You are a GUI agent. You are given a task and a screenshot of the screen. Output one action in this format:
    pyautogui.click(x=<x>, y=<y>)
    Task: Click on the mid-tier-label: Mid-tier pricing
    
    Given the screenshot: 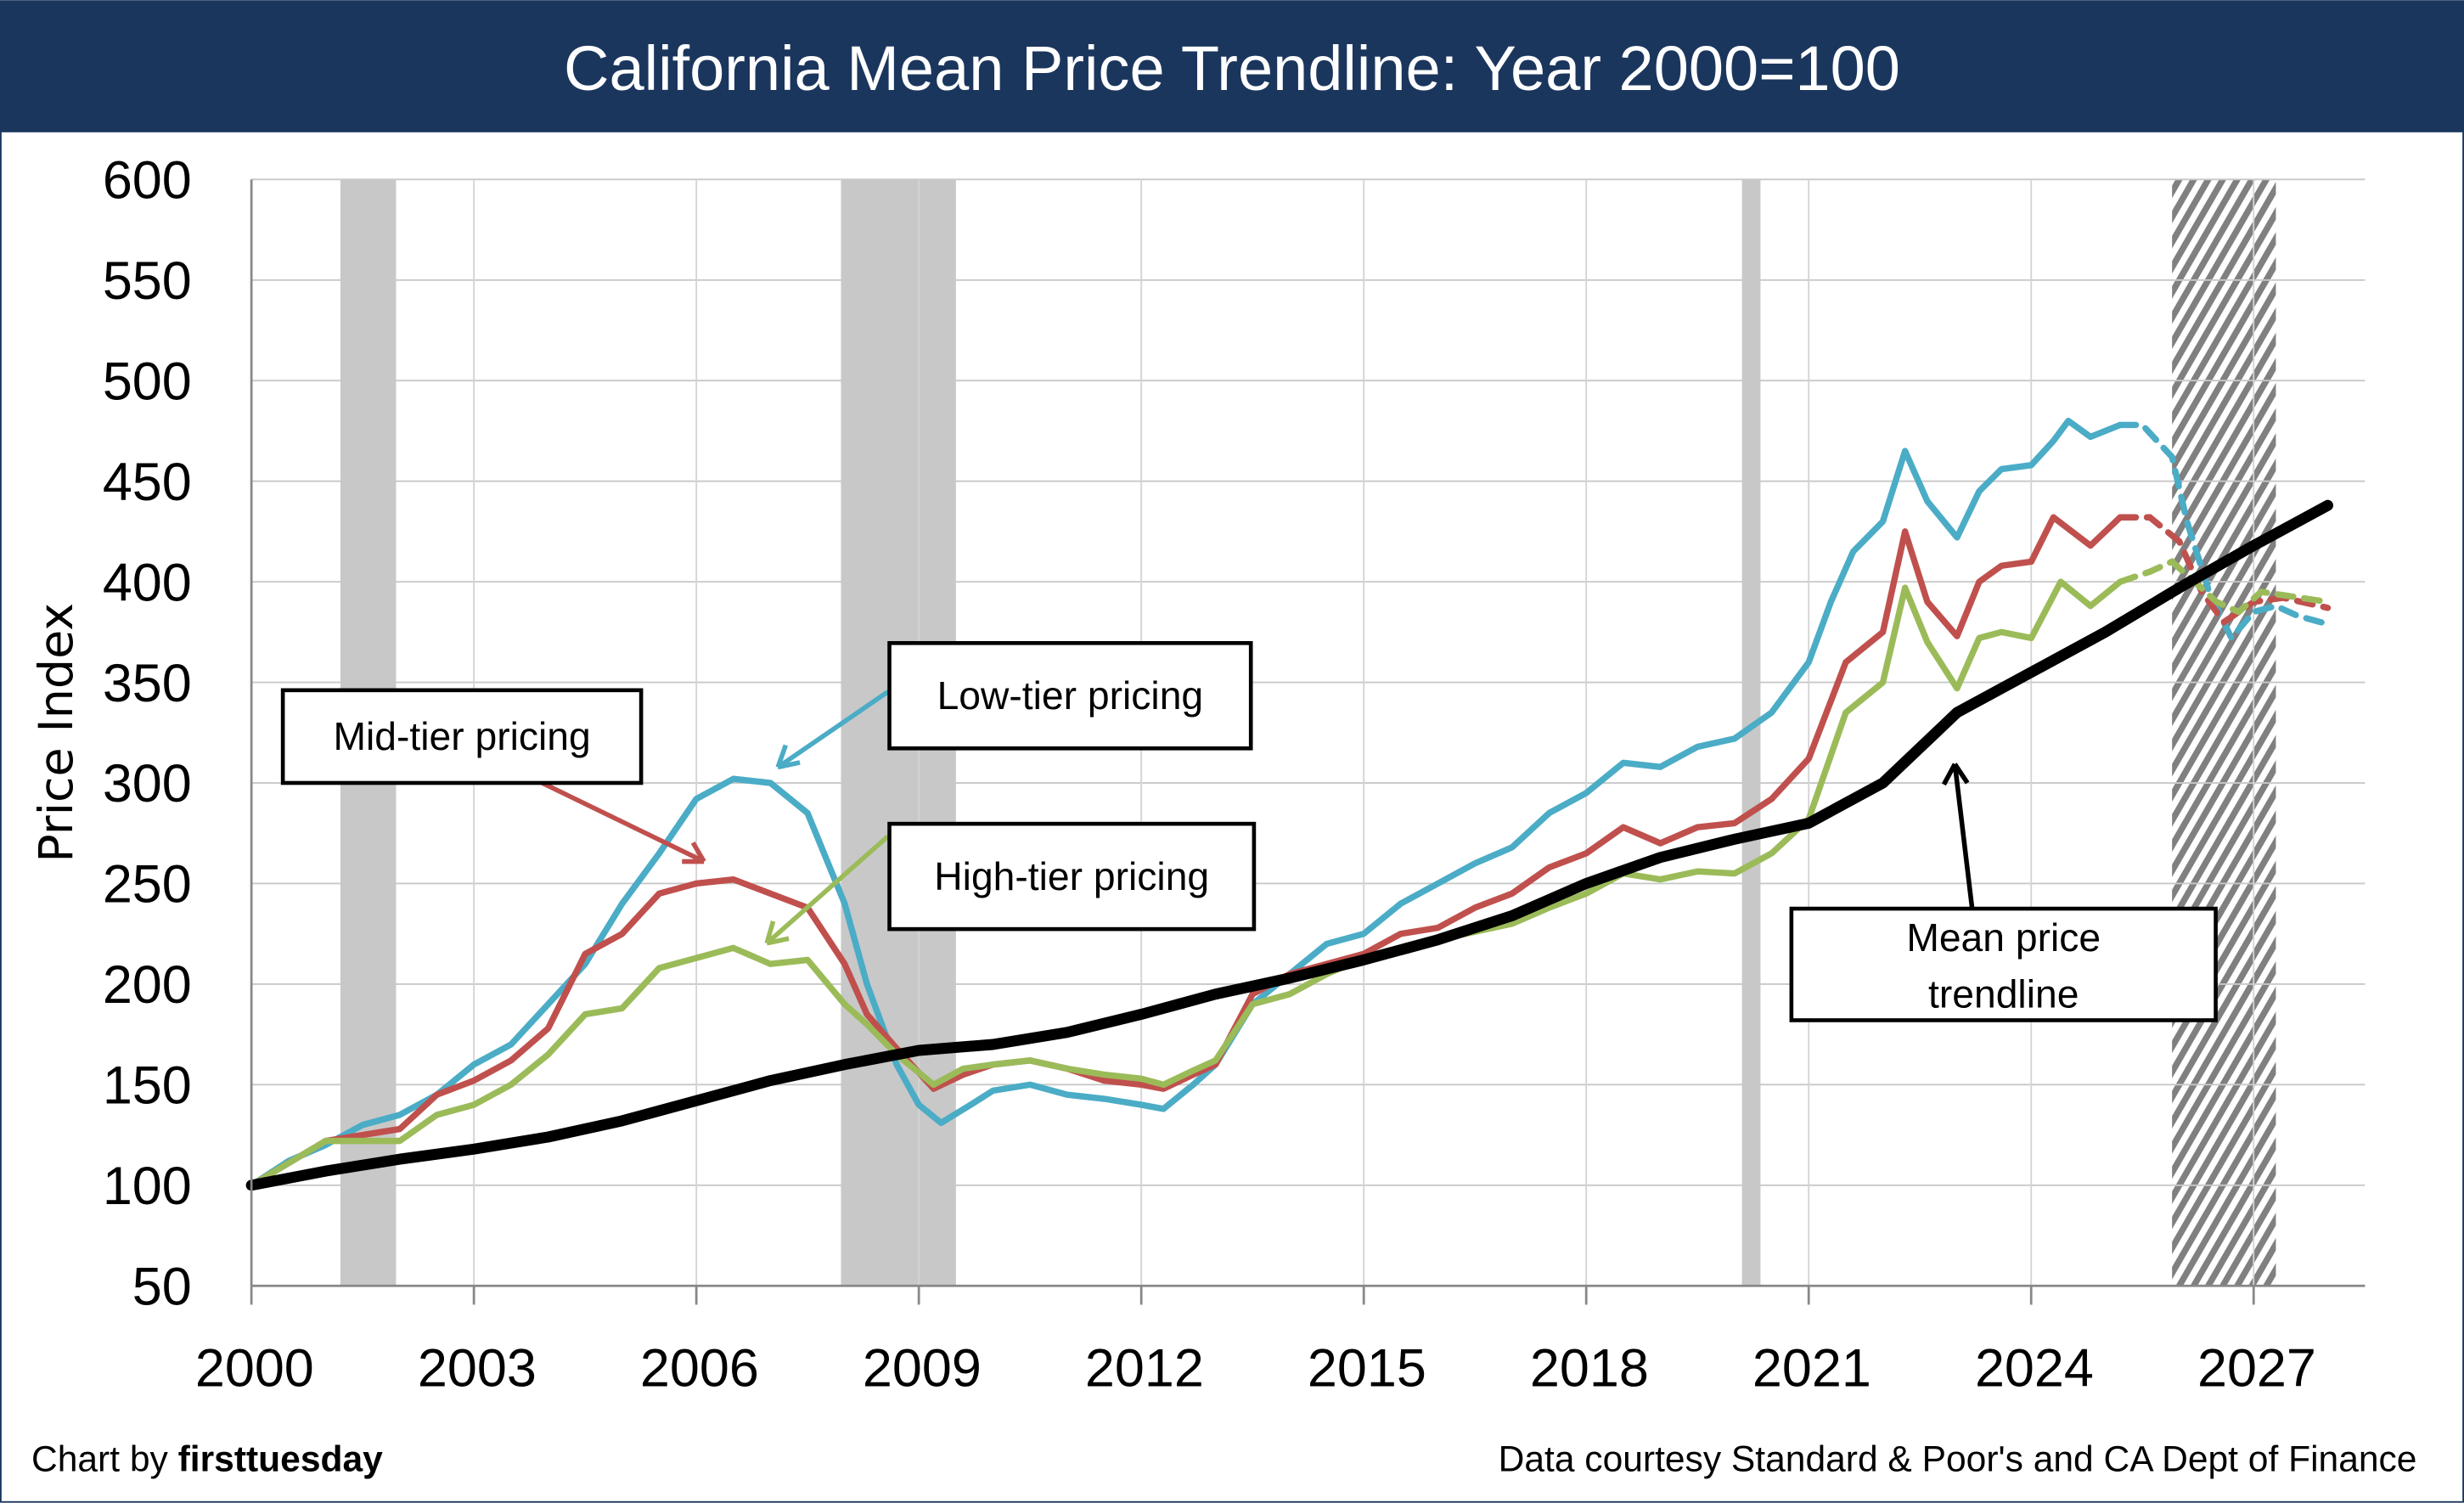 What is the action you would take?
    pyautogui.click(x=461, y=736)
    